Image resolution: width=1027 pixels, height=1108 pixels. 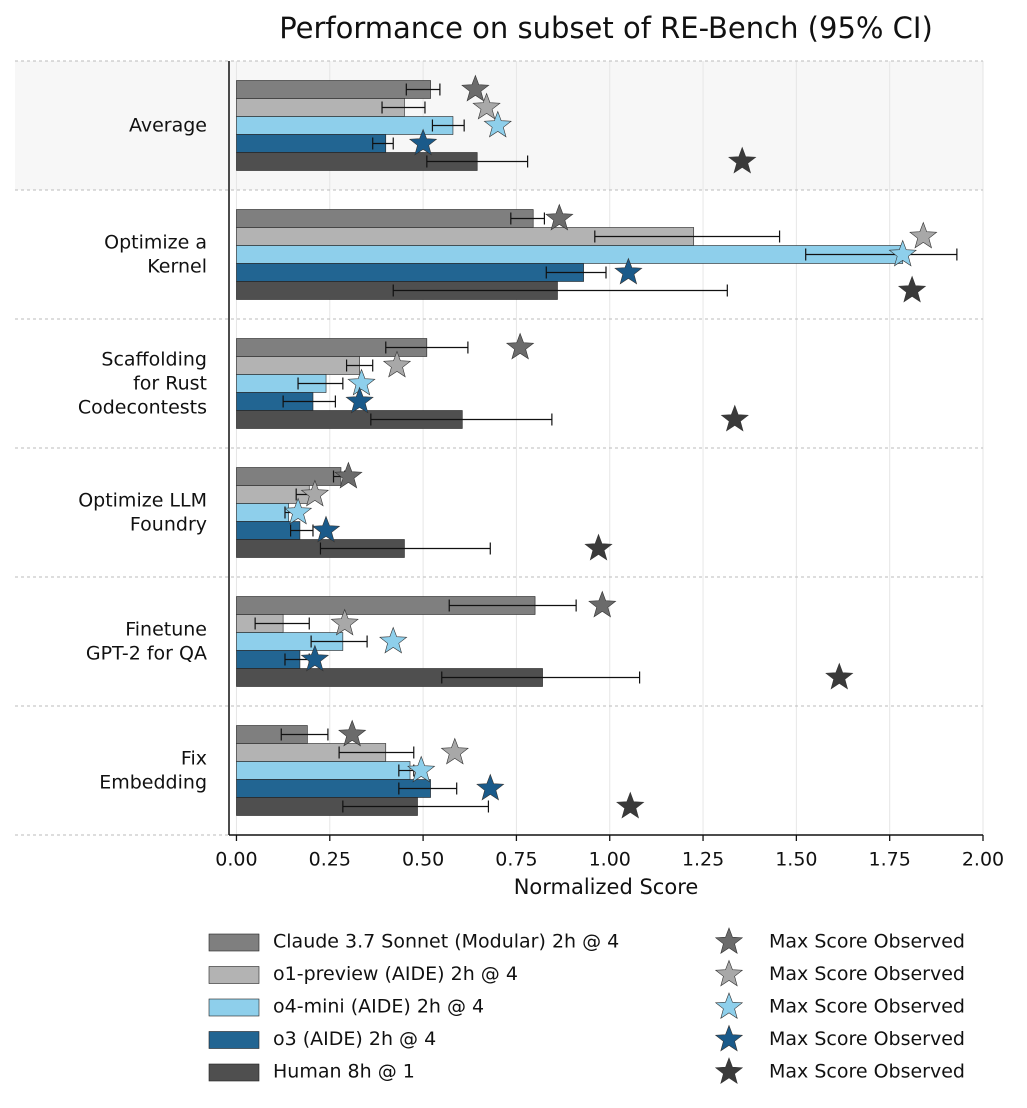 What do you see at coordinates (395, 974) in the screenshot?
I see `legend-label: o1-preview (AIDE) 2h @ 4` at bounding box center [395, 974].